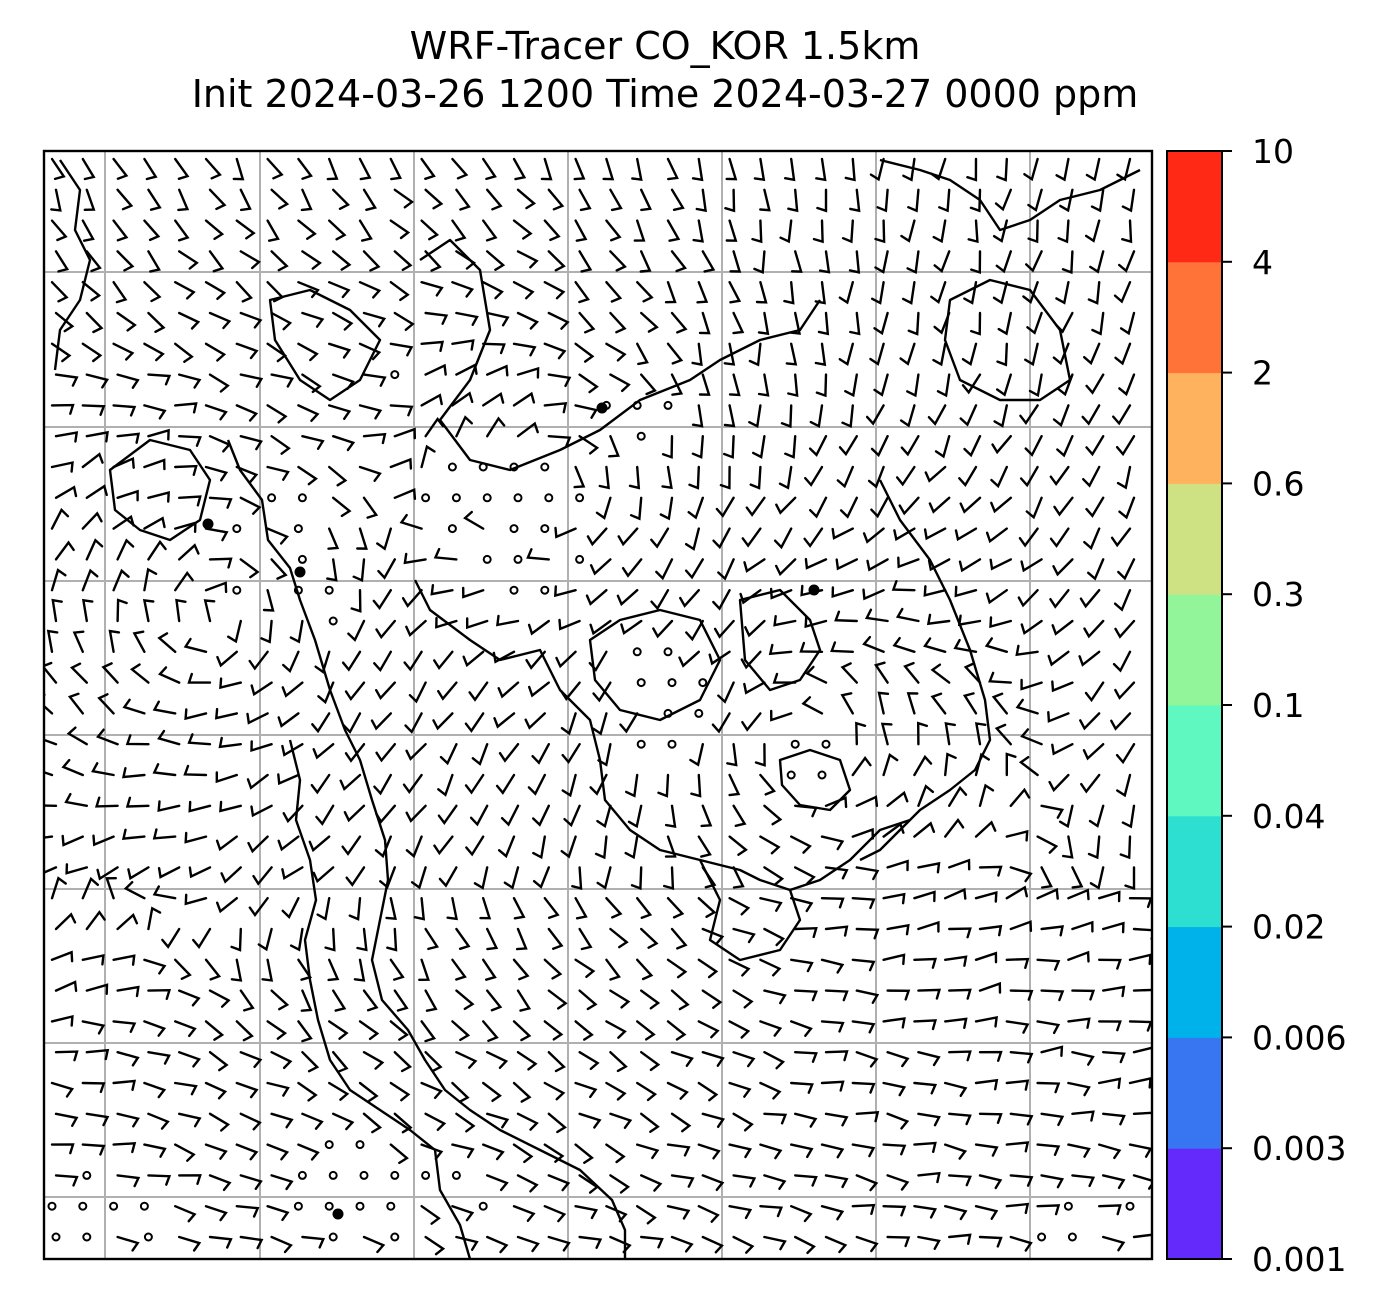 The image size is (1400, 1313). What do you see at coordinates (1278, 594) in the screenshot?
I see `colorbar-tick-label: 0.3` at bounding box center [1278, 594].